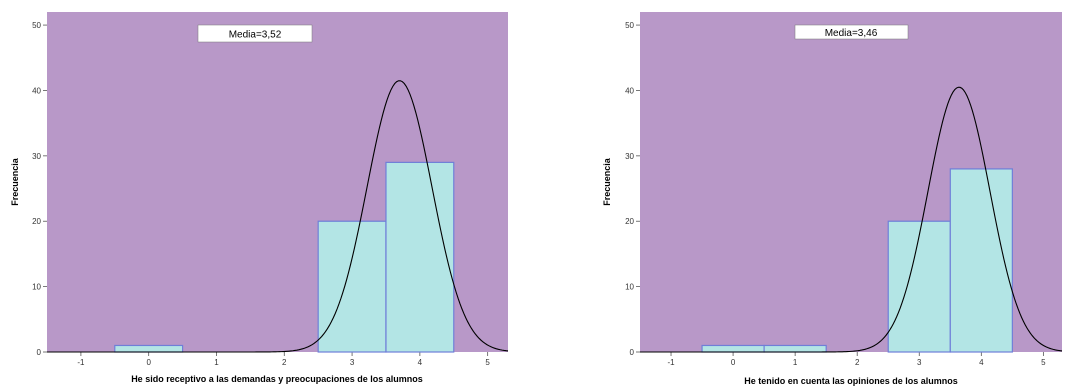  I want to click on bars, so click(857, 260).